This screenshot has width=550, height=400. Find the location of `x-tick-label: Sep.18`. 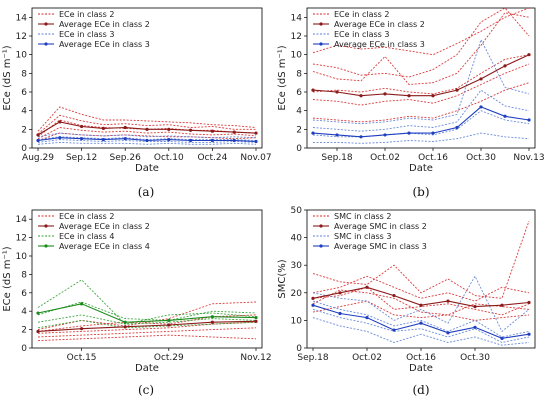

x-tick-label: Sep.18 is located at coordinates (313, 358).